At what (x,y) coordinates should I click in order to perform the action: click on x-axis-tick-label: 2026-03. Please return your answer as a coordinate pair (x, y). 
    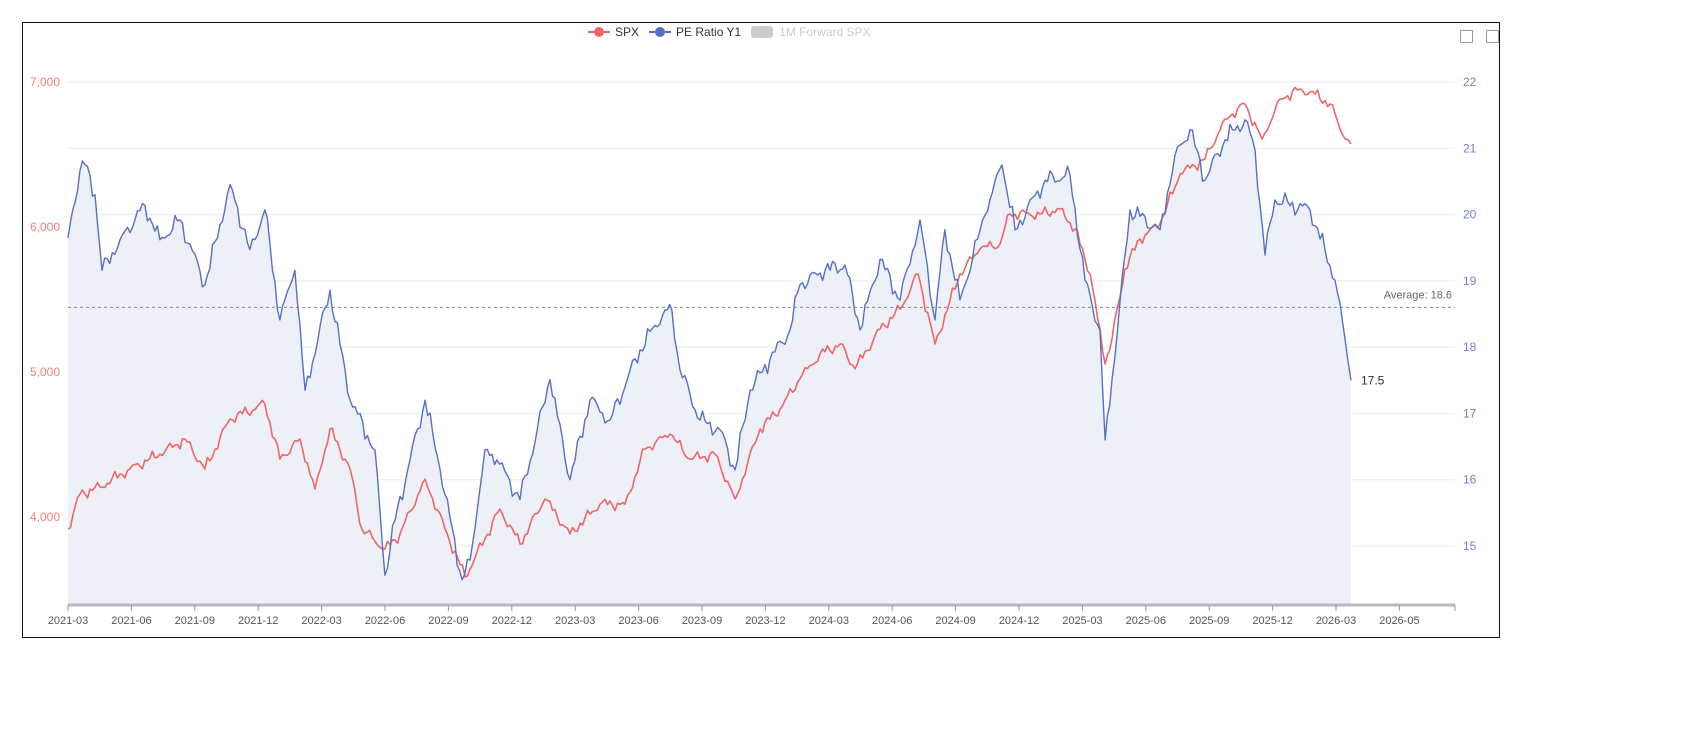
    Looking at the image, I should click on (1336, 621).